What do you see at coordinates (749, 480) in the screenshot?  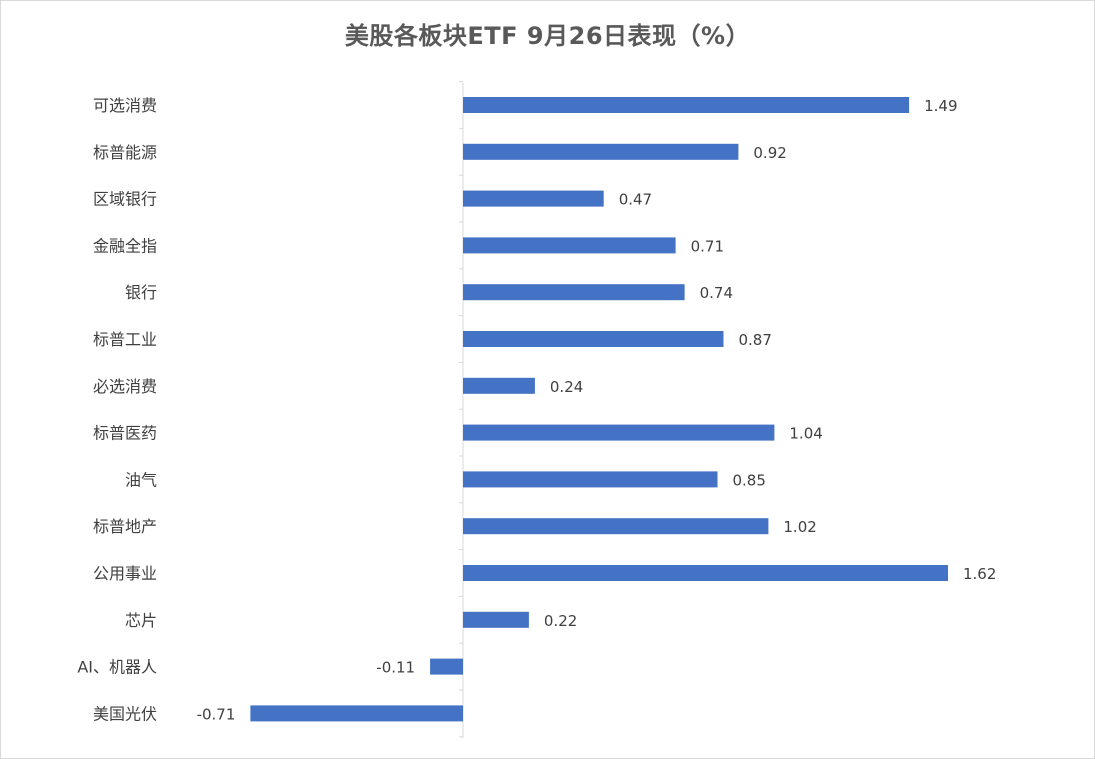 I see `data-label: 0.85` at bounding box center [749, 480].